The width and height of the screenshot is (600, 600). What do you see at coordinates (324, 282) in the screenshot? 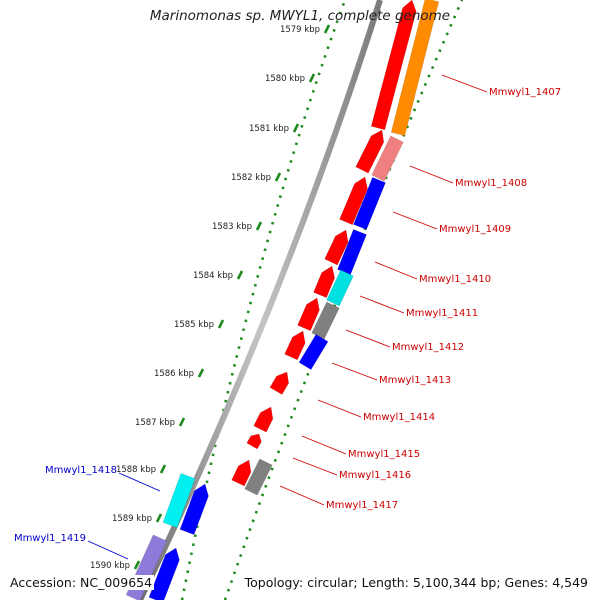
I see `gene-1411a-feature` at bounding box center [324, 282].